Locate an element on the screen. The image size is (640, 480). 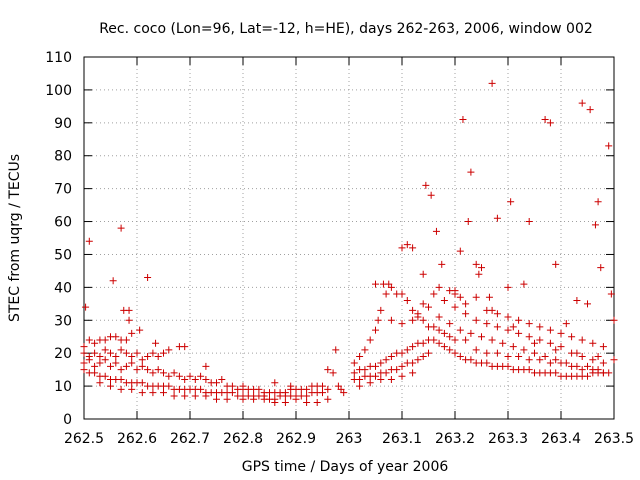
y-tick-label: 110 is located at coordinates (58, 58).